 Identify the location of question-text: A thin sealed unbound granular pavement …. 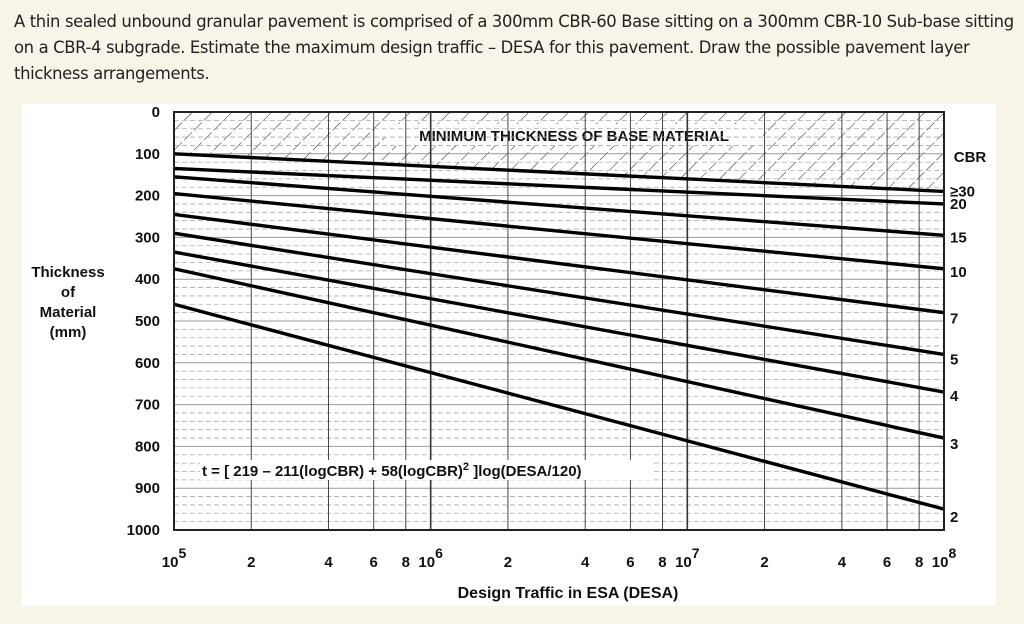
(514, 47).